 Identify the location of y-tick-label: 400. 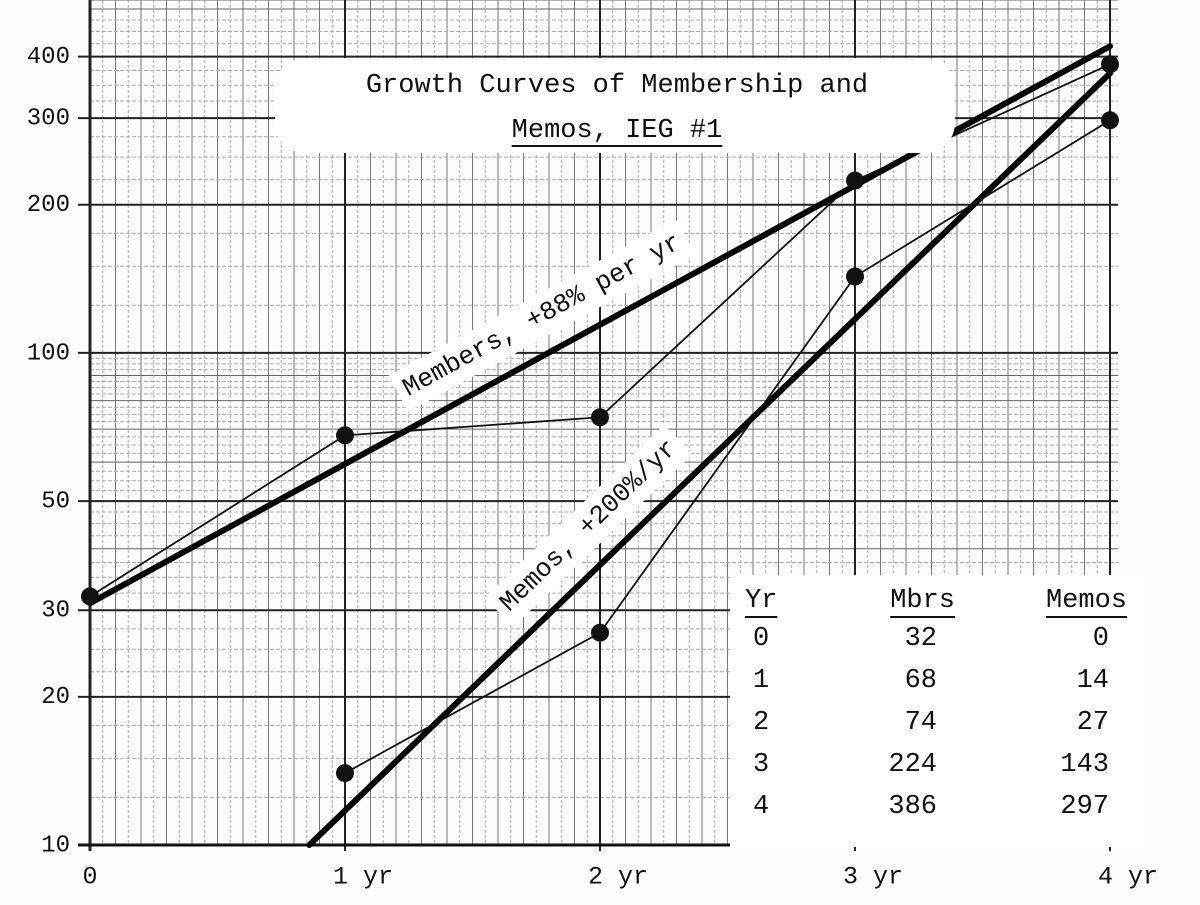
(48, 57).